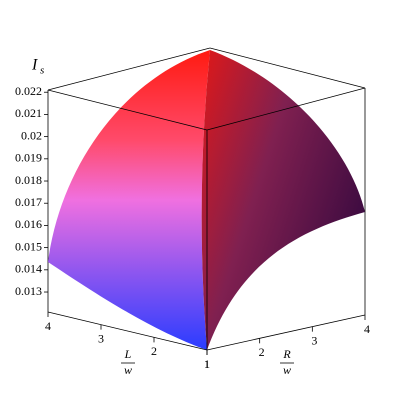 This screenshot has height=400, width=414. I want to click on y-tick-label: 3, so click(314, 340).